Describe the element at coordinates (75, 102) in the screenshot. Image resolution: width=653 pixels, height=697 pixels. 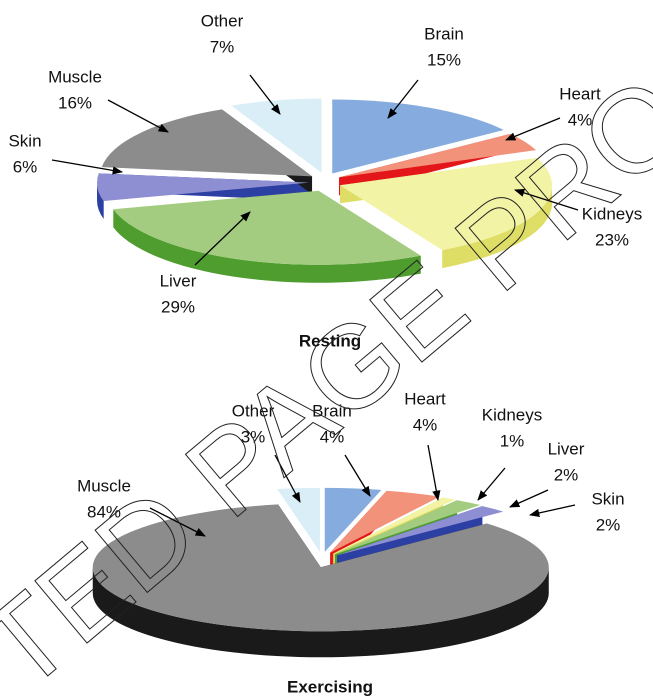
I see `slice-value: 16%` at that location.